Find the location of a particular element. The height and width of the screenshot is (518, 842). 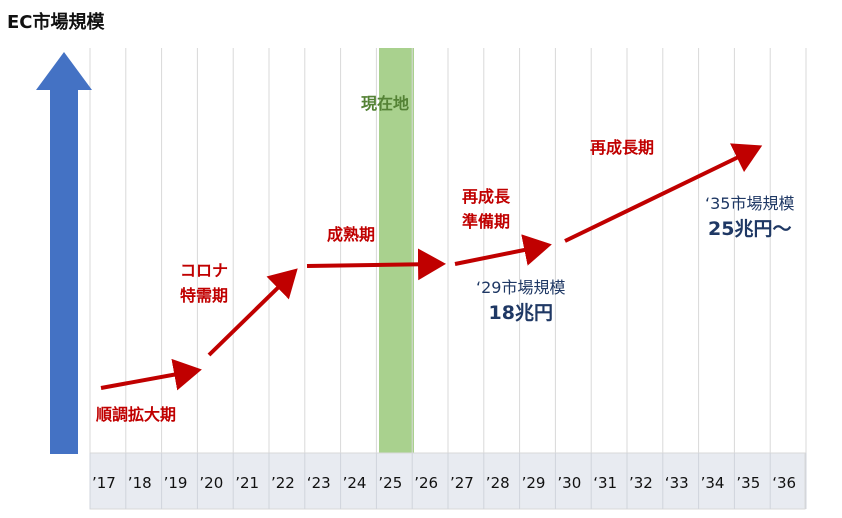

year-label: ’17 is located at coordinates (104, 483).